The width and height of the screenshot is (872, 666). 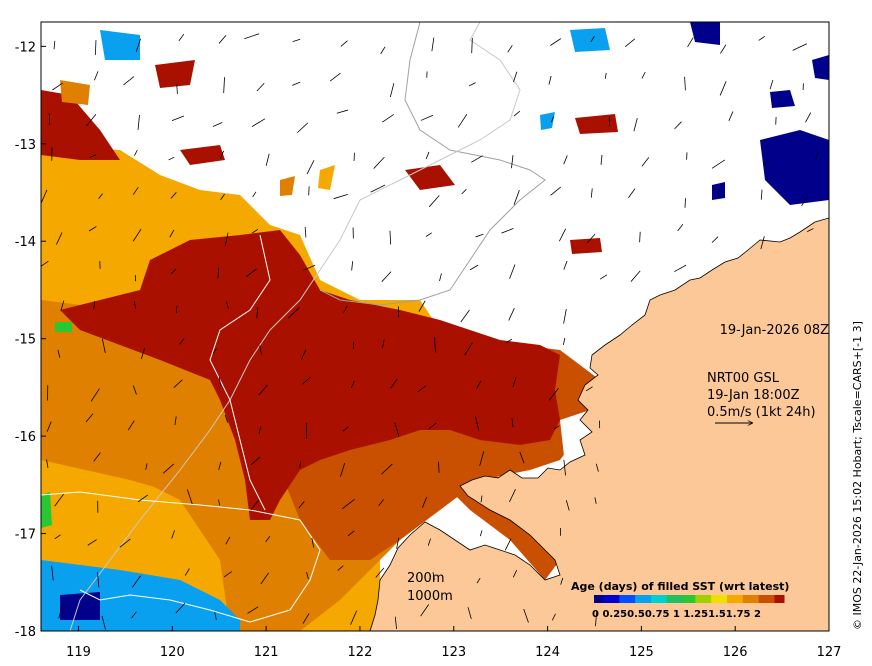 What do you see at coordinates (181, 557) in the screenshot?
I see `contour-white` at bounding box center [181, 557].